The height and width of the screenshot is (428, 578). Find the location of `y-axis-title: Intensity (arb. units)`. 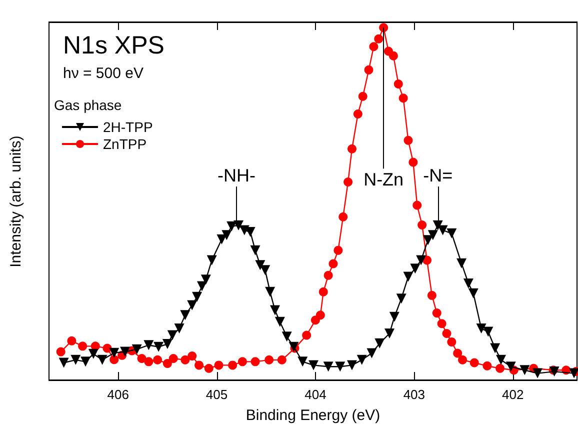

y-axis-title: Intensity (arb. units) is located at coordinates (16, 201).